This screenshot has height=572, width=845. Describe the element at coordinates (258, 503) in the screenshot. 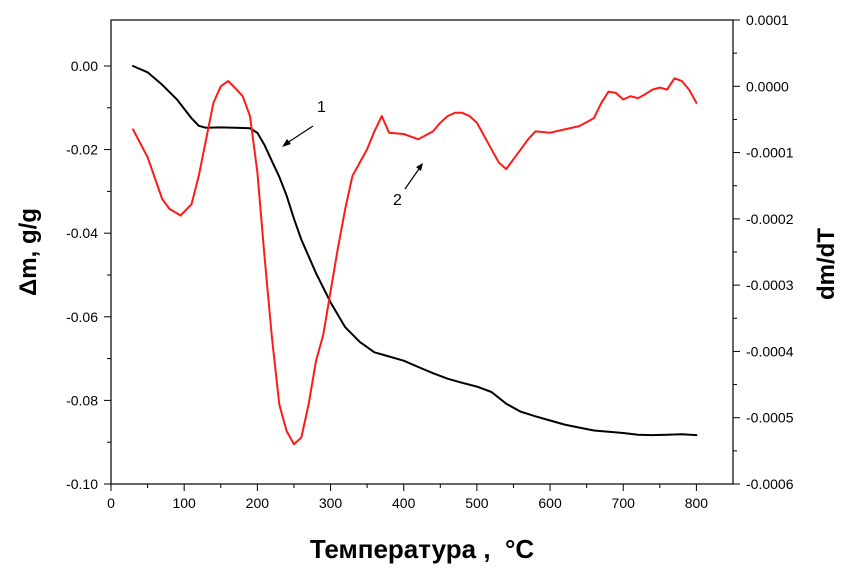

I see `x-tick-label: 200` at that location.